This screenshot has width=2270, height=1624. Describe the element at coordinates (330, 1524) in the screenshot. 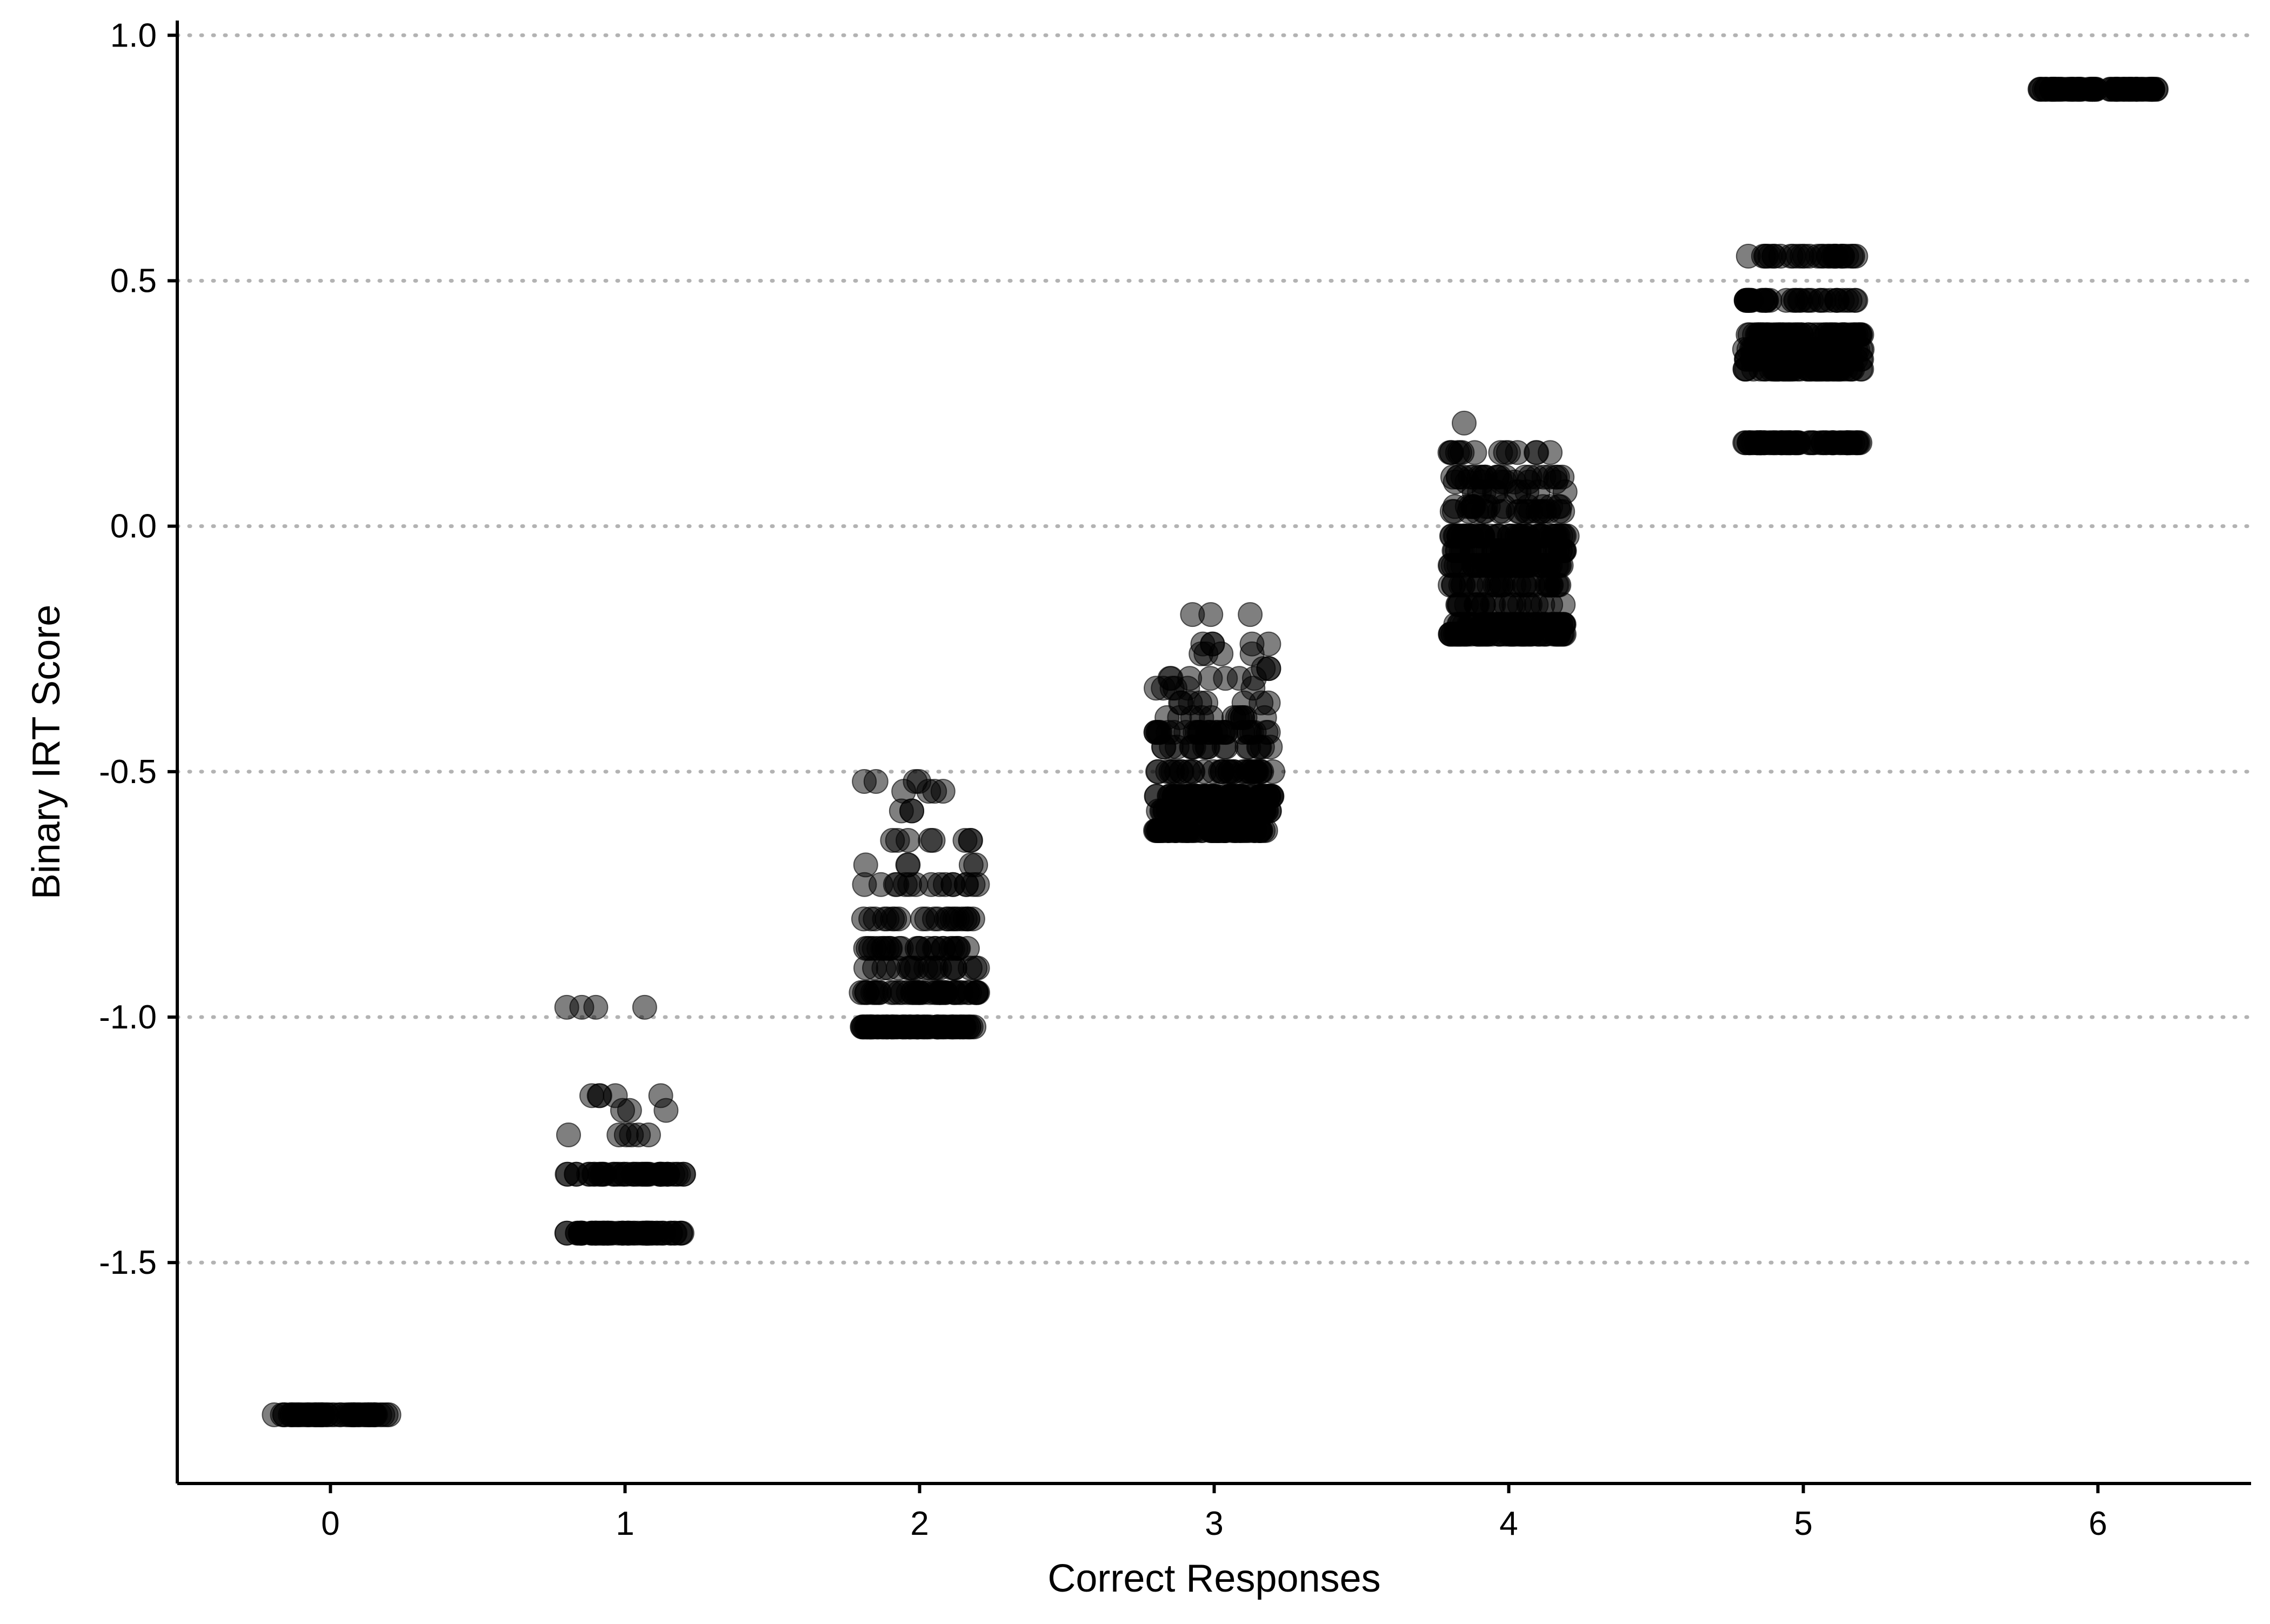

I see `x-tick-label: 0` at that location.